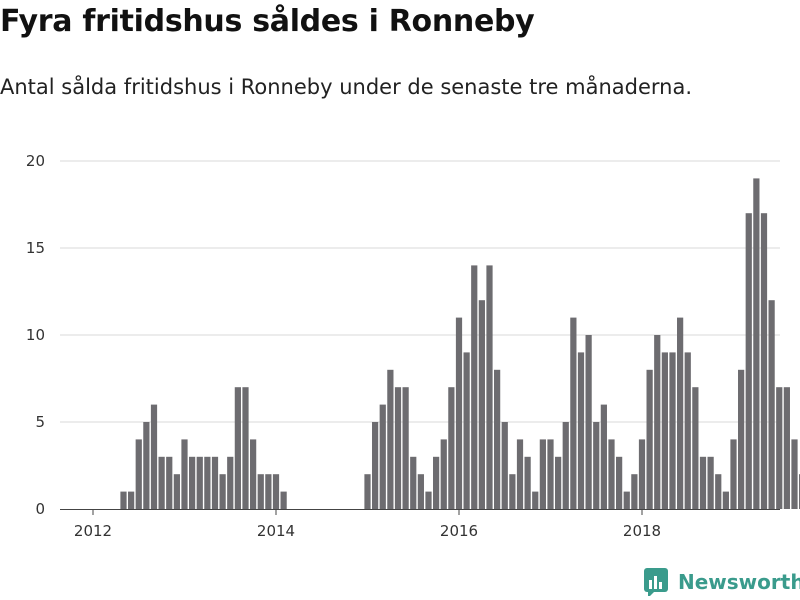 The image size is (800, 600). Describe the element at coordinates (459, 531) in the screenshot. I see `x-tick-label: 2016` at that location.